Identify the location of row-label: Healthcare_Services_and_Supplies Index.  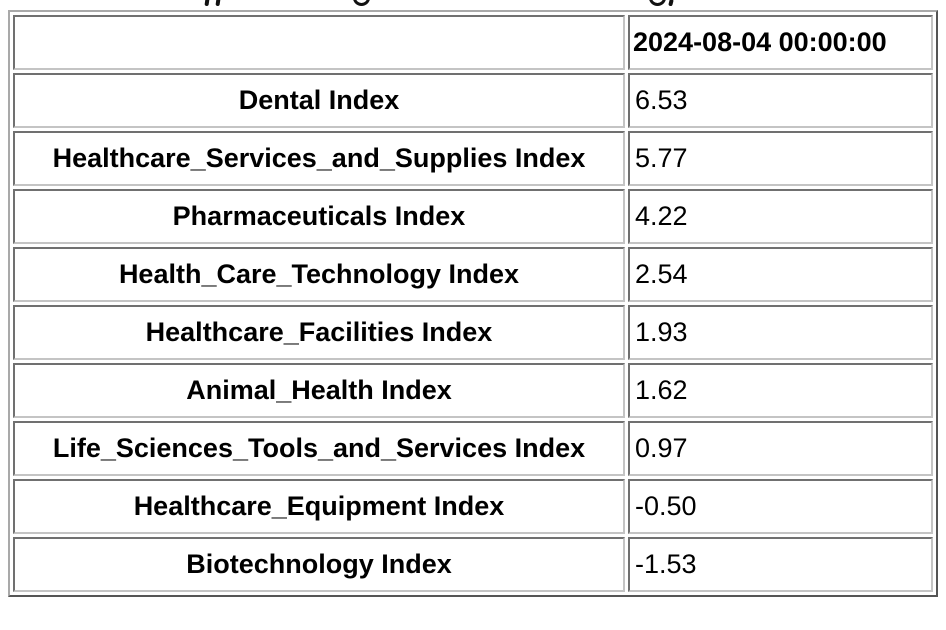
(319, 158).